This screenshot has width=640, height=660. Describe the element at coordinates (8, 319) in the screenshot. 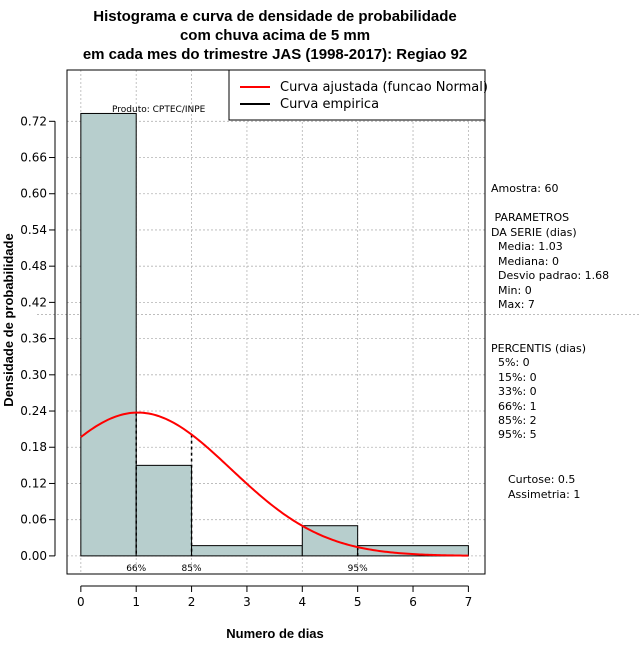

I see `y-axis-title: Densidade de probabilidade` at that location.